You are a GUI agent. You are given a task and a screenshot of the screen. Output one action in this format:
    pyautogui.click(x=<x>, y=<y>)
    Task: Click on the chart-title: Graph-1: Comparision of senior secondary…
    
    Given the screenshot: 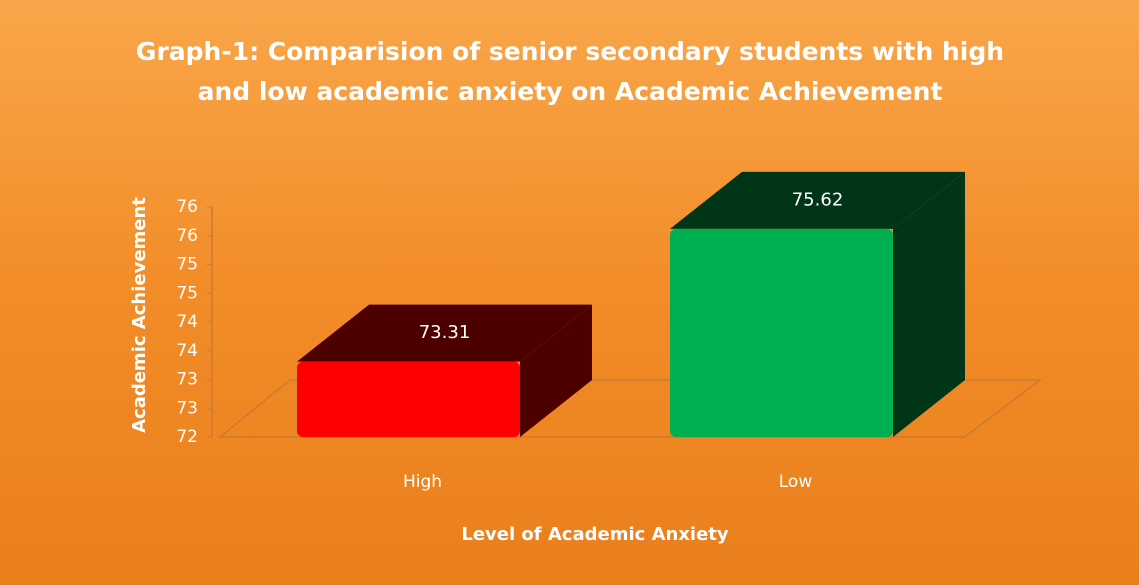 What is the action you would take?
    pyautogui.click(x=570, y=71)
    